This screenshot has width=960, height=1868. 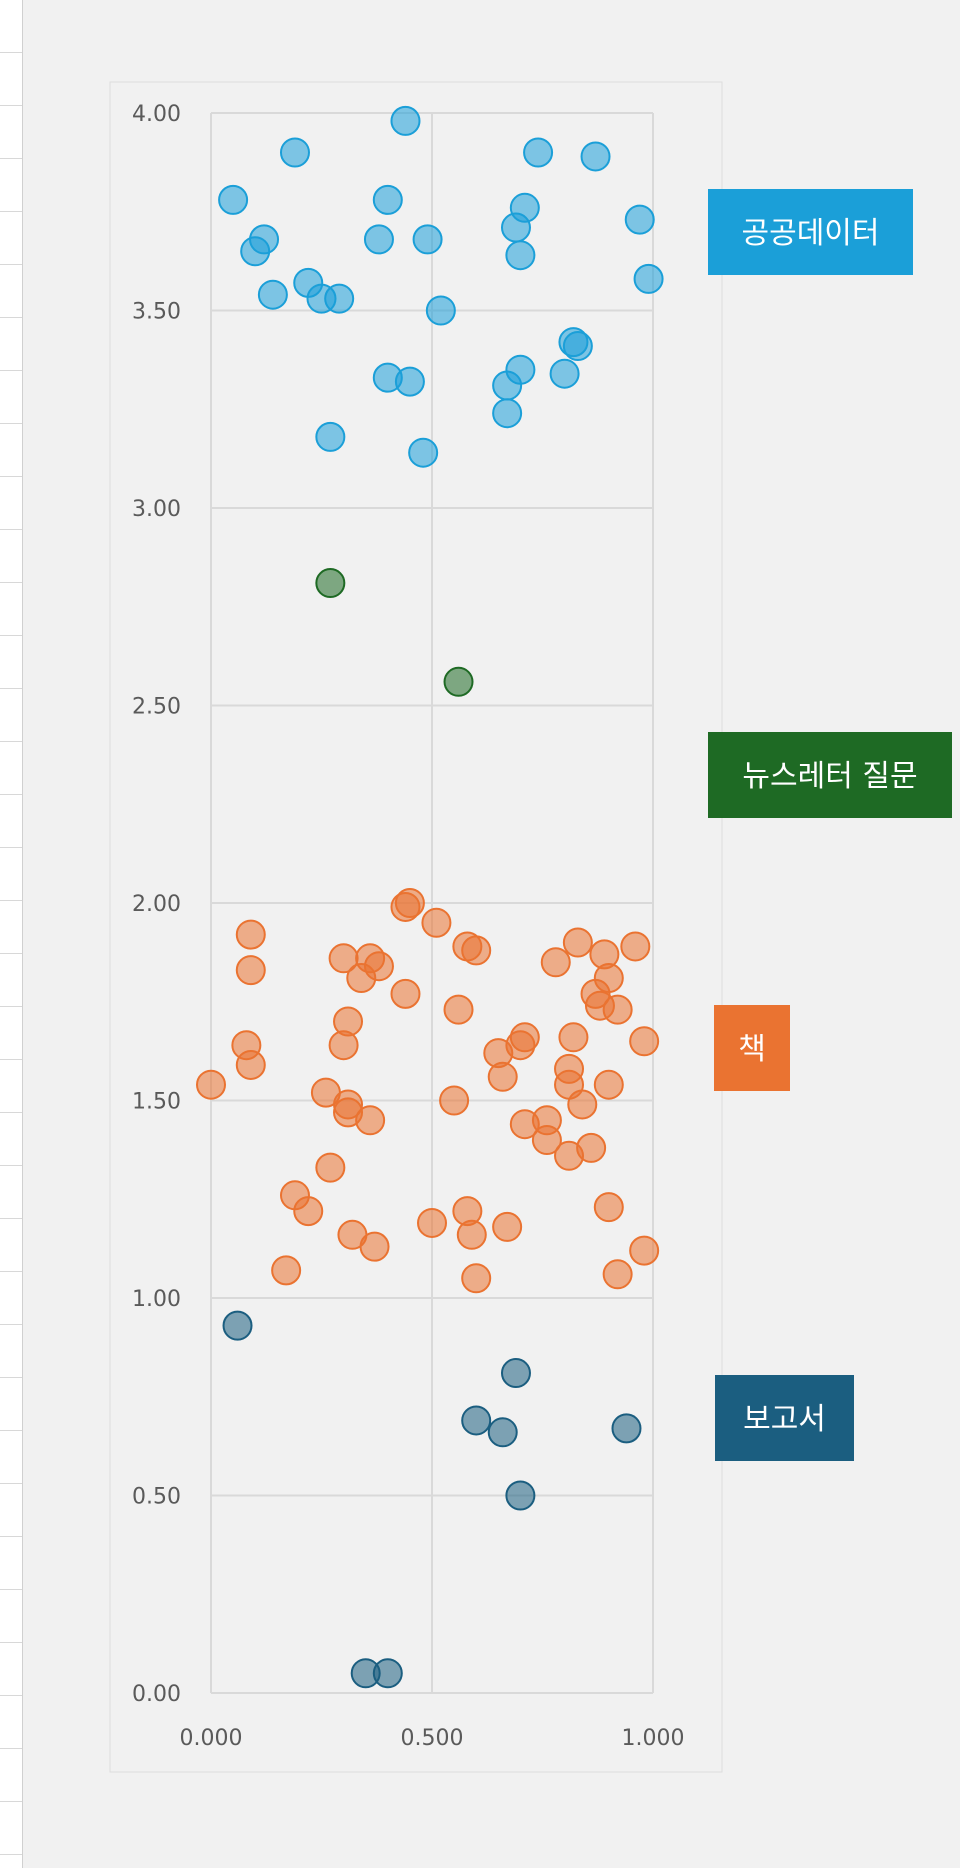 I want to click on y-tick-label: 2.50, so click(x=156, y=707).